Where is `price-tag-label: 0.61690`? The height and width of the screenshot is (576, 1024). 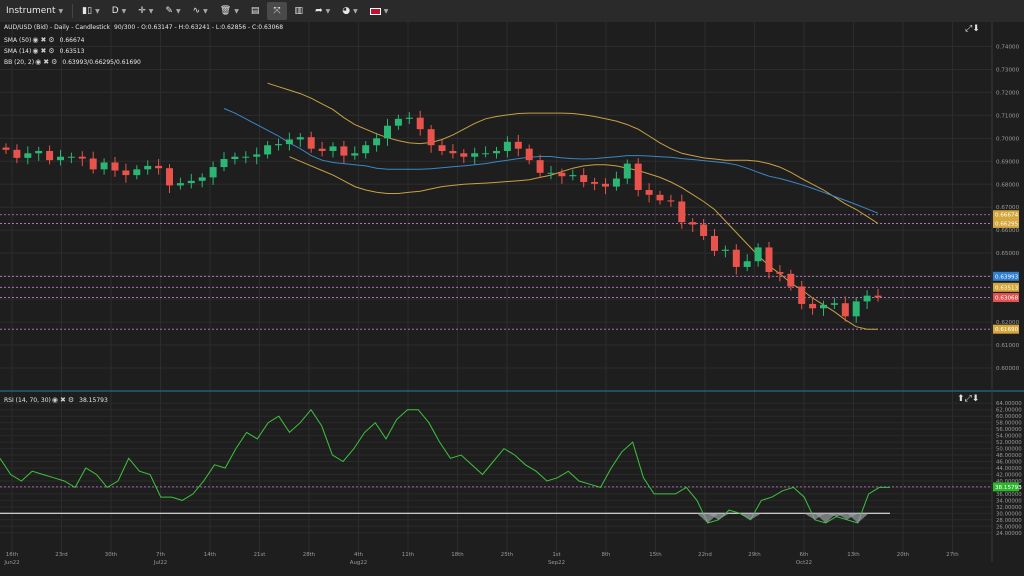
price-tag-label: 0.61690 is located at coordinates (1007, 330).